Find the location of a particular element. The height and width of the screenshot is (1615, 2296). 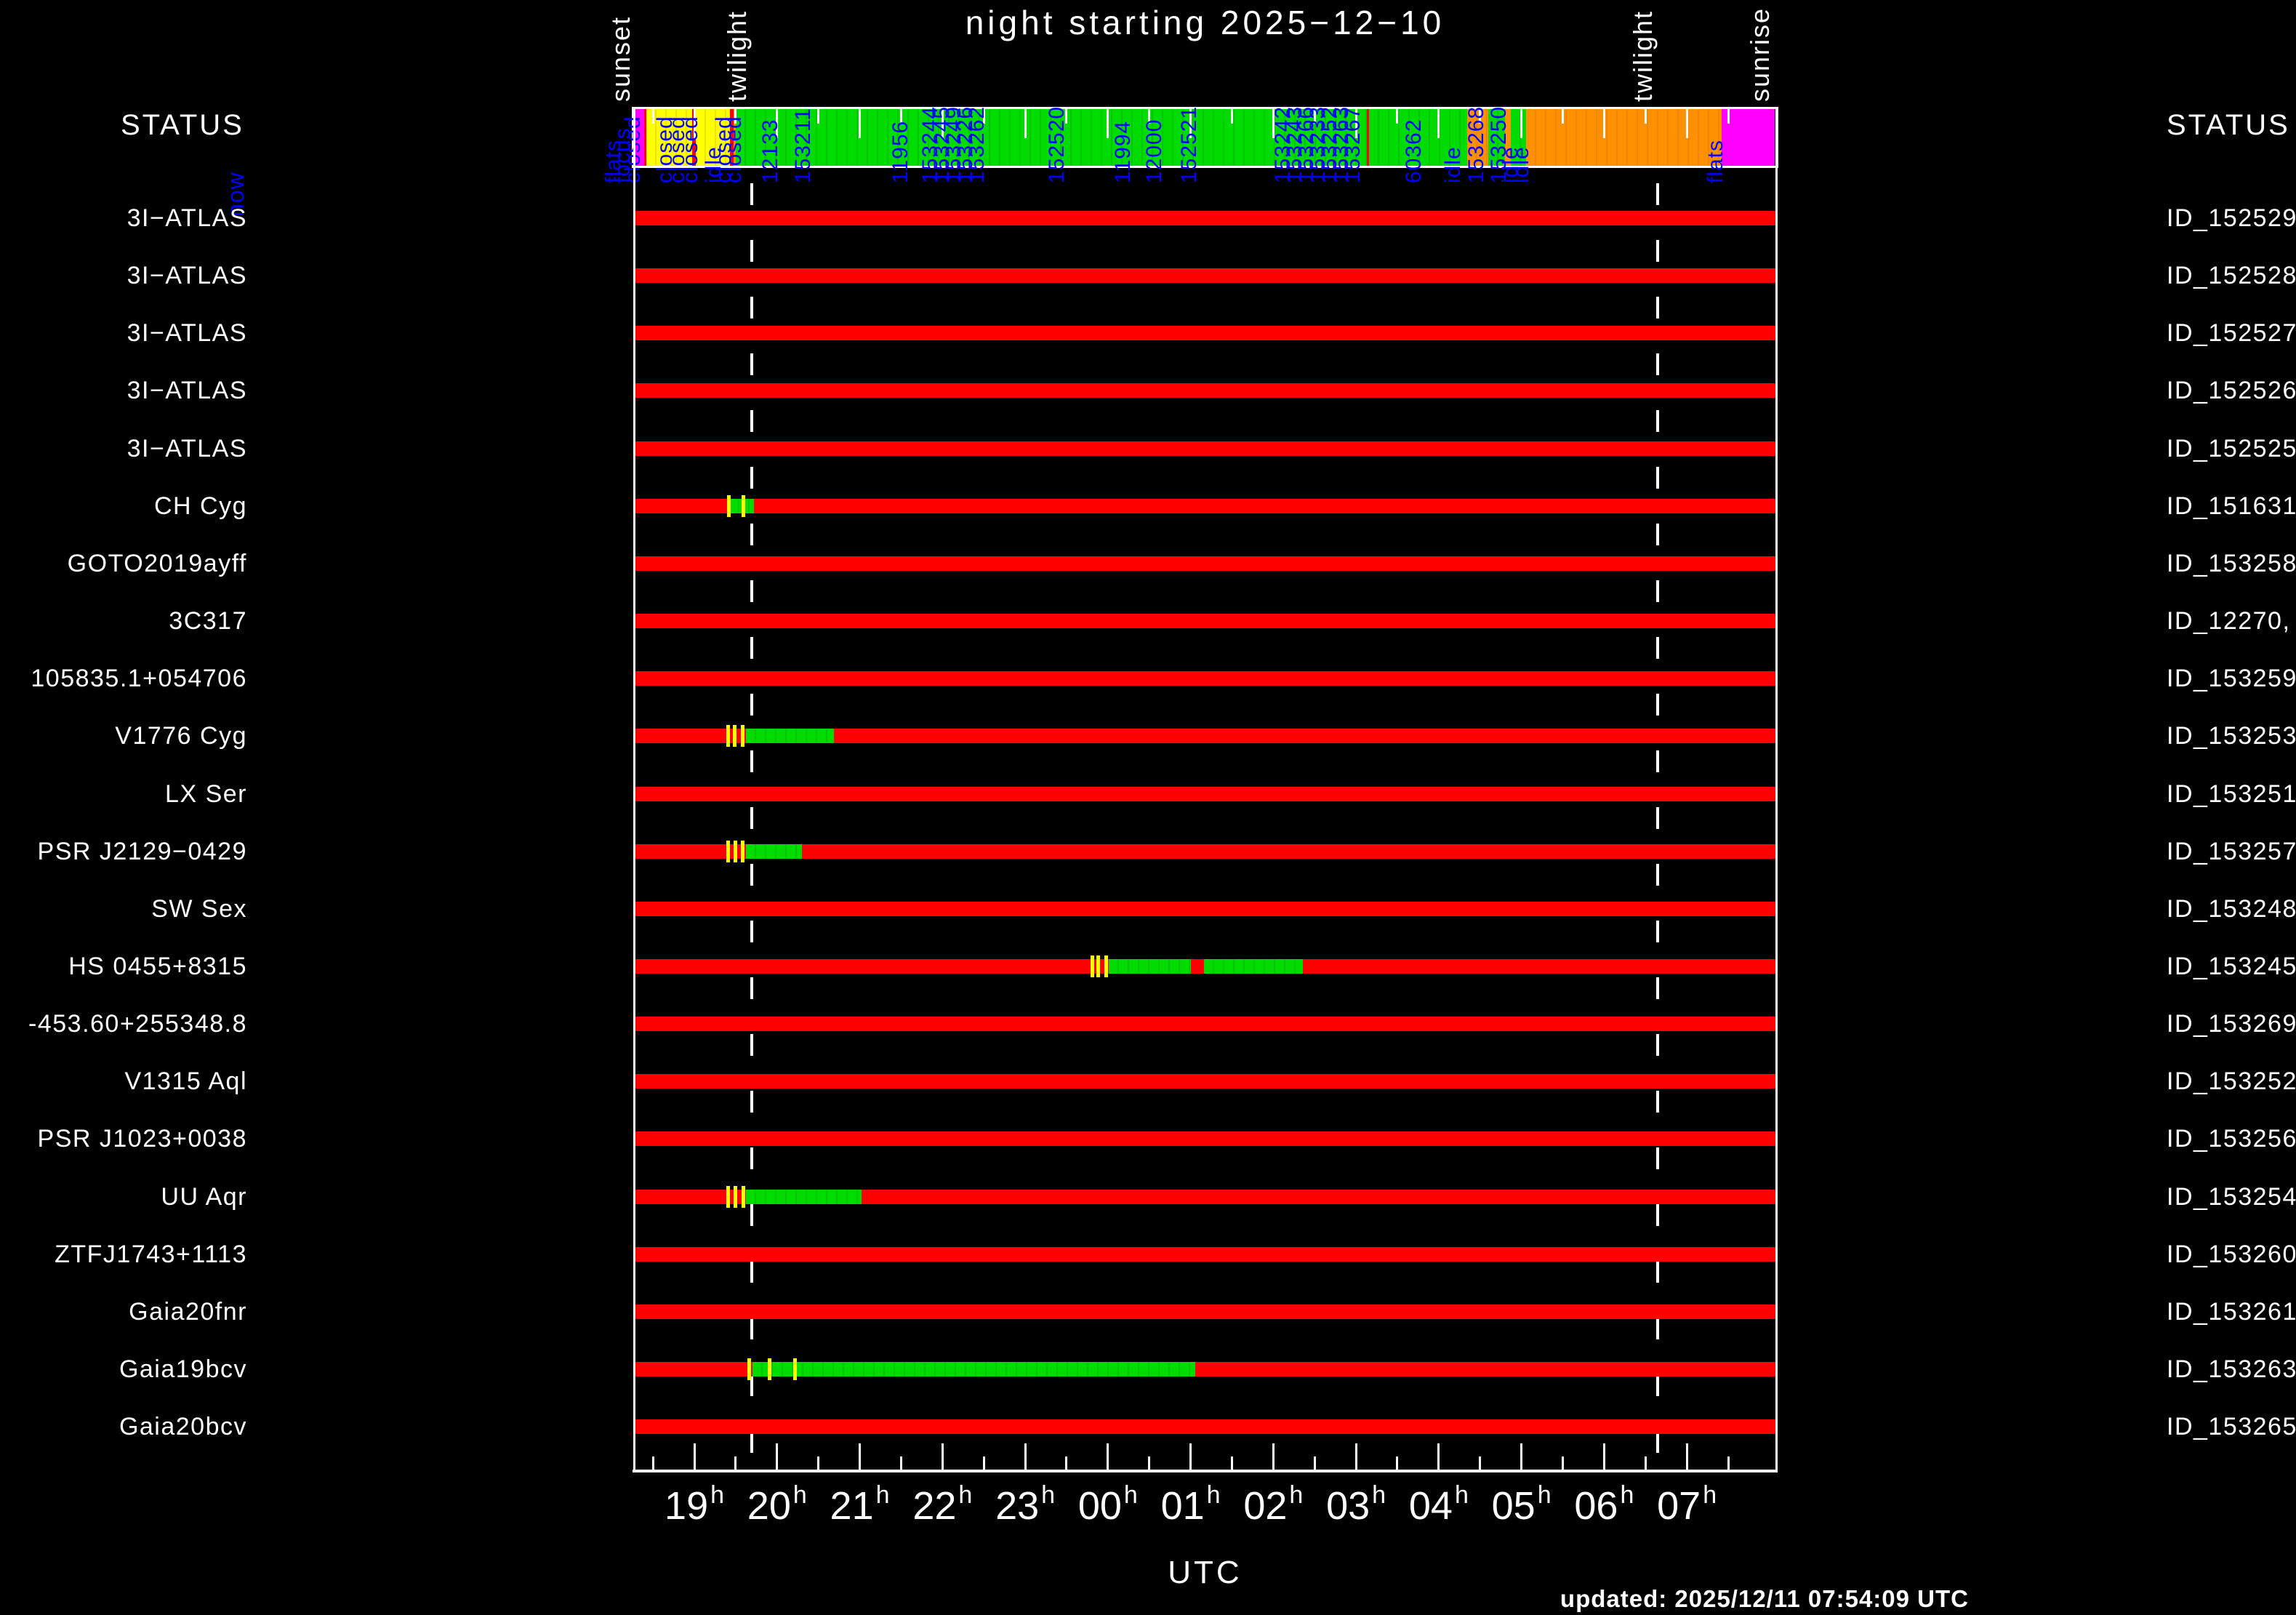

x-axis-line is located at coordinates (1205, 1471).